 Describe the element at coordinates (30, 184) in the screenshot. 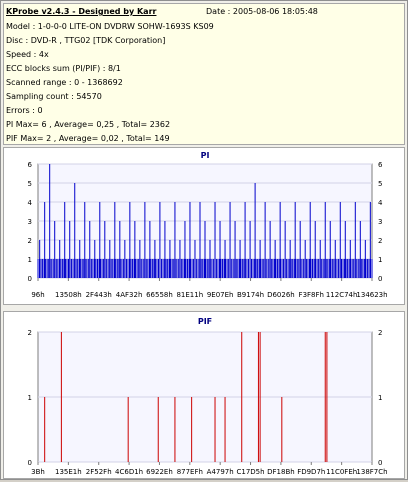

I see `pi-svg-ytick-left: 5` at that location.